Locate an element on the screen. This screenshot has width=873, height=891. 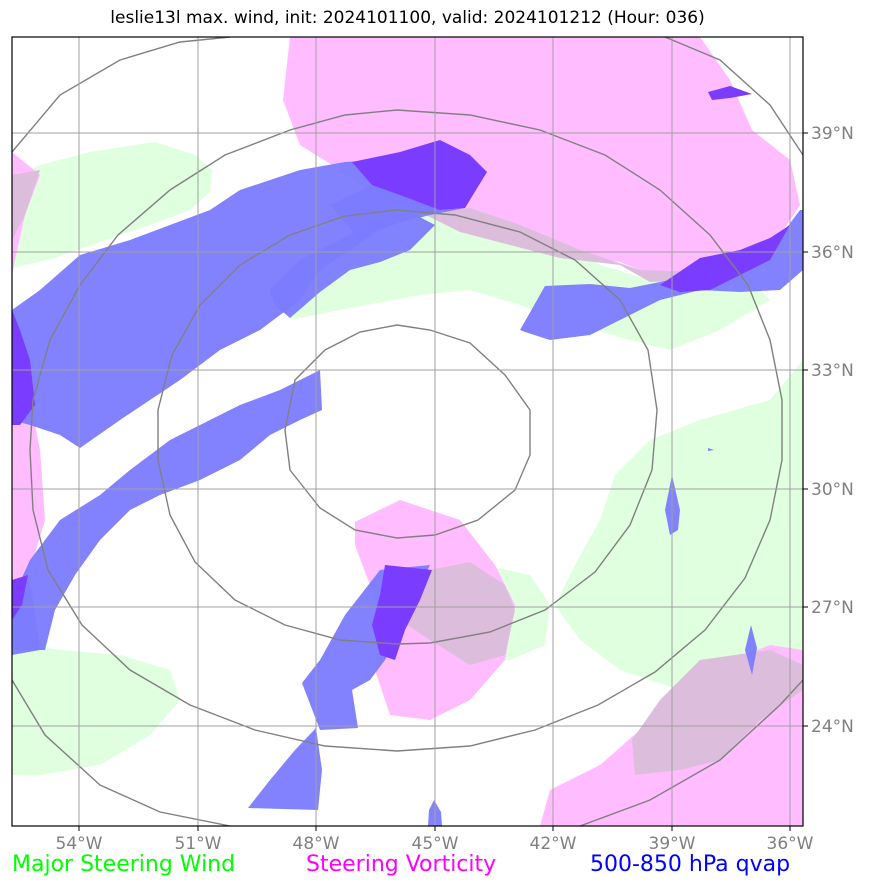
lat-label-39n: 39°N is located at coordinates (832, 134).